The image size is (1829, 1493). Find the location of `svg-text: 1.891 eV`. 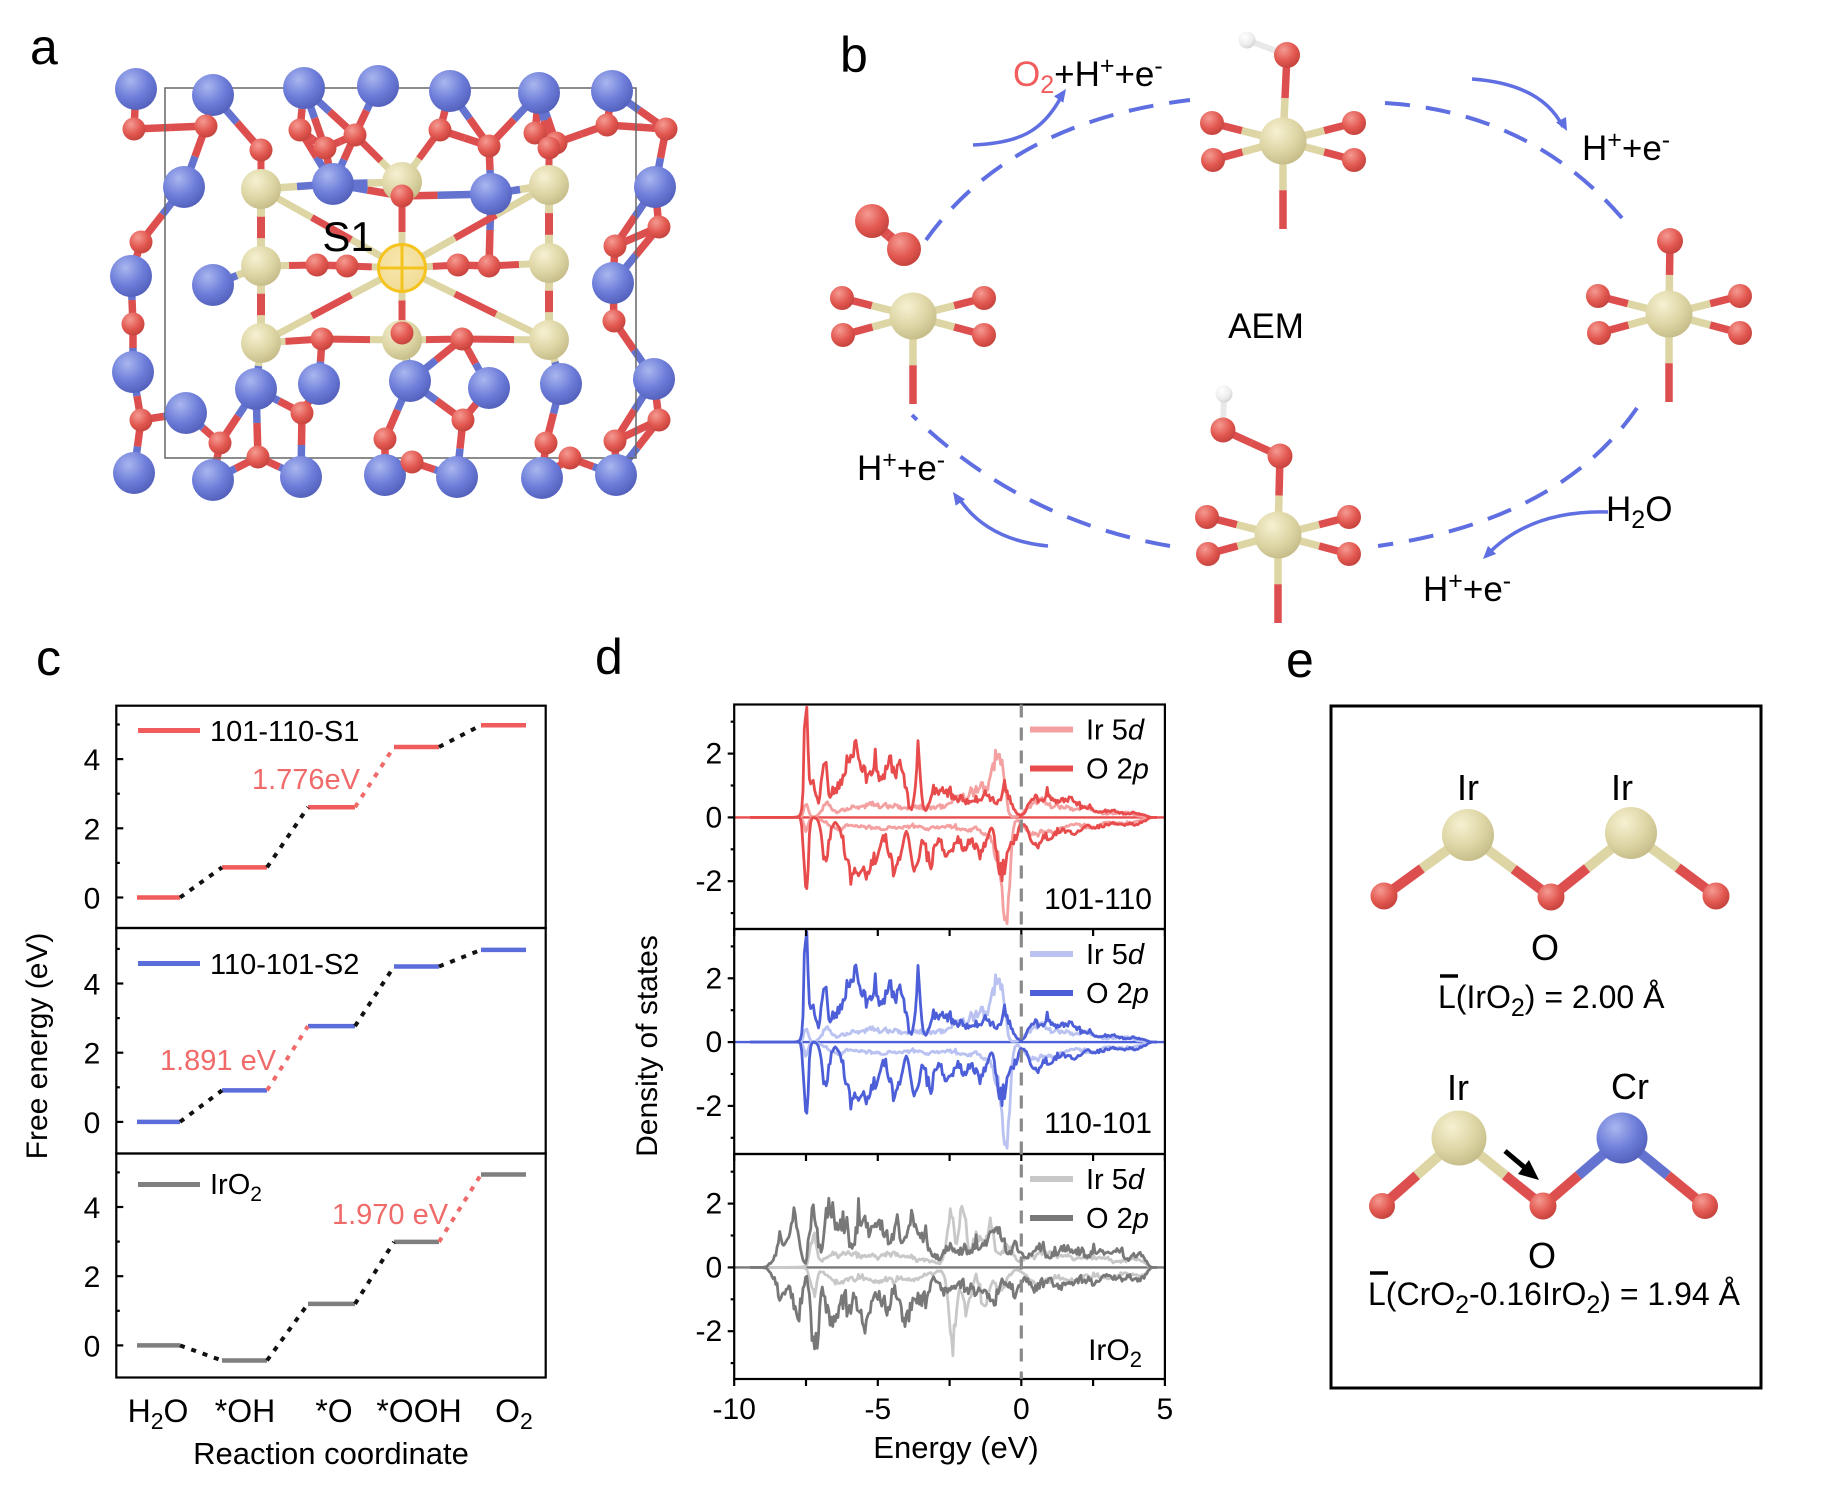

svg-text: 1.891 eV is located at coordinates (218, 1061).